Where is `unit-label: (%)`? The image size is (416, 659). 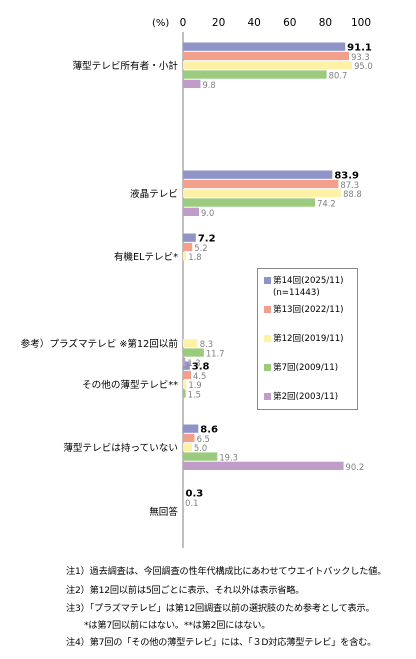
unit-label: (%) is located at coordinates (160, 23).